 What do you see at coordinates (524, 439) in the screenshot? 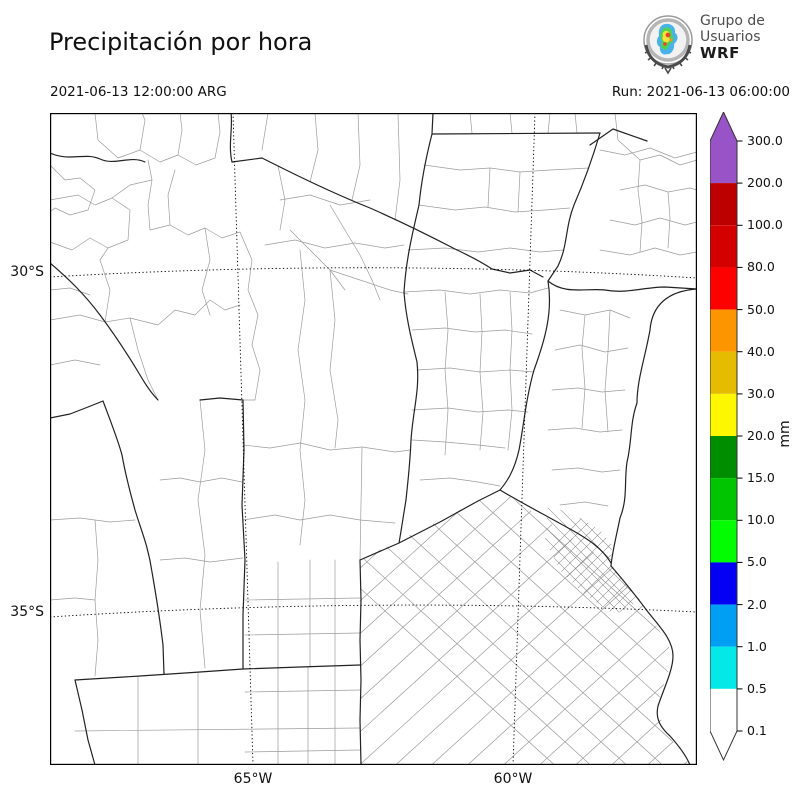
I see `gridline-60w` at bounding box center [524, 439].